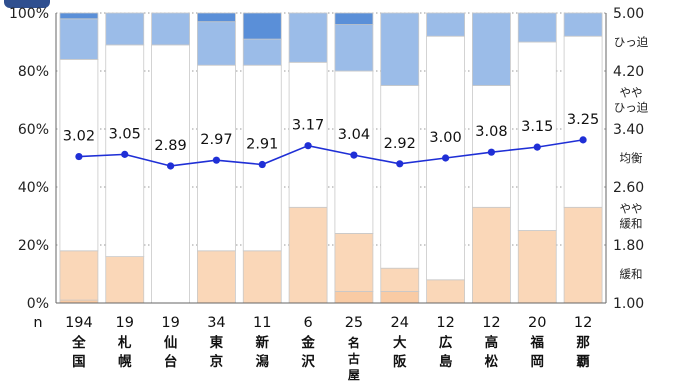 Image resolution: width=691 pixels, height=385 pixels. What do you see at coordinates (492, 352) in the screenshot?
I see `category-label: 高松` at bounding box center [492, 352].